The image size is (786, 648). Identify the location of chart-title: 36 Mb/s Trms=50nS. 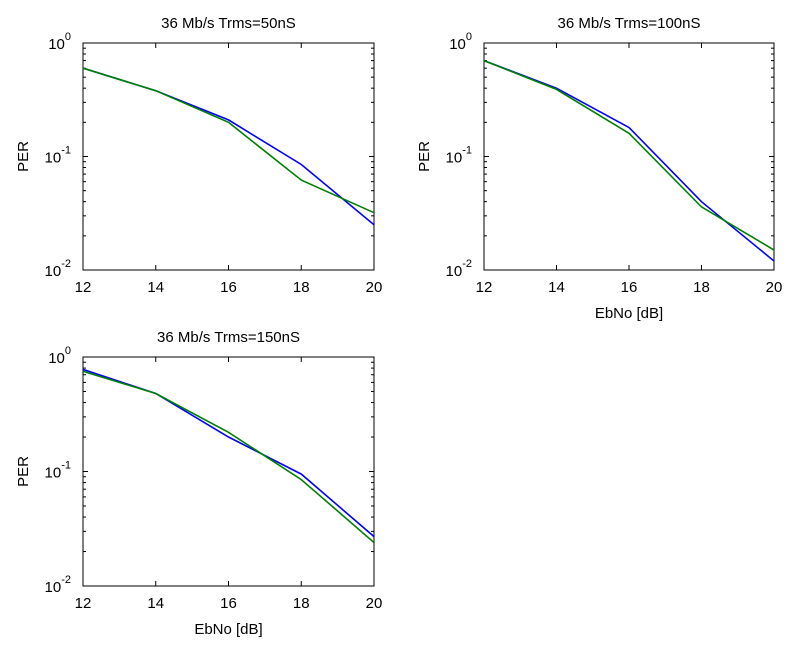
(228, 23).